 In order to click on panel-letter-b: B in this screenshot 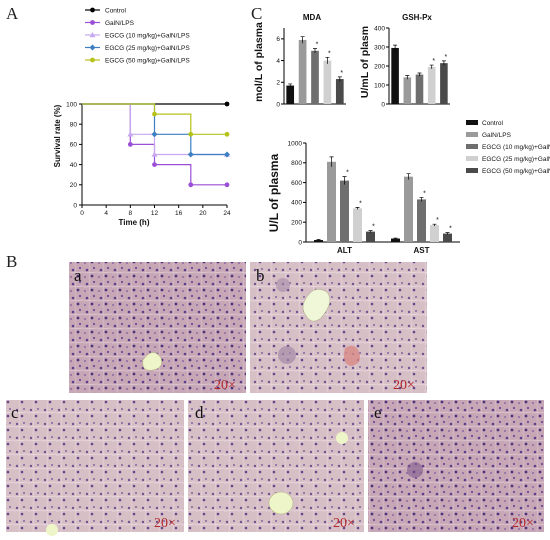, I will do `click(11, 261)`.